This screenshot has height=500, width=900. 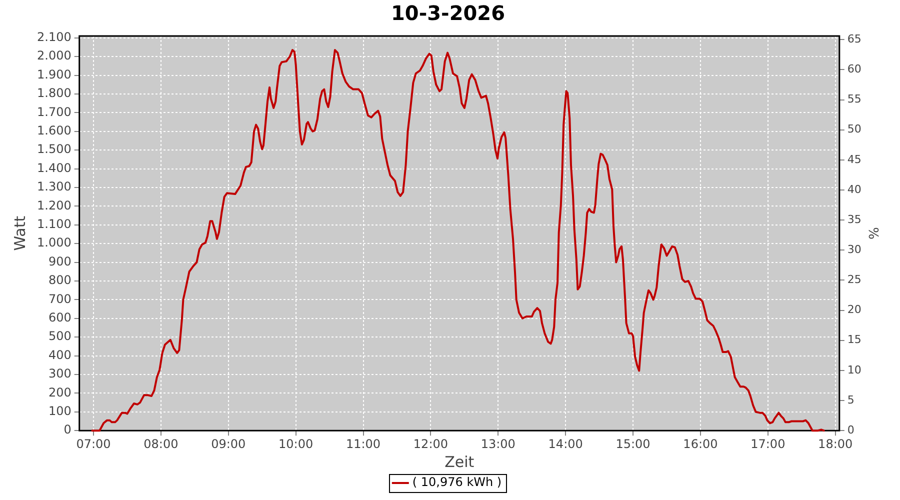 I want to click on y2-axis-title: %, so click(x=872, y=233).